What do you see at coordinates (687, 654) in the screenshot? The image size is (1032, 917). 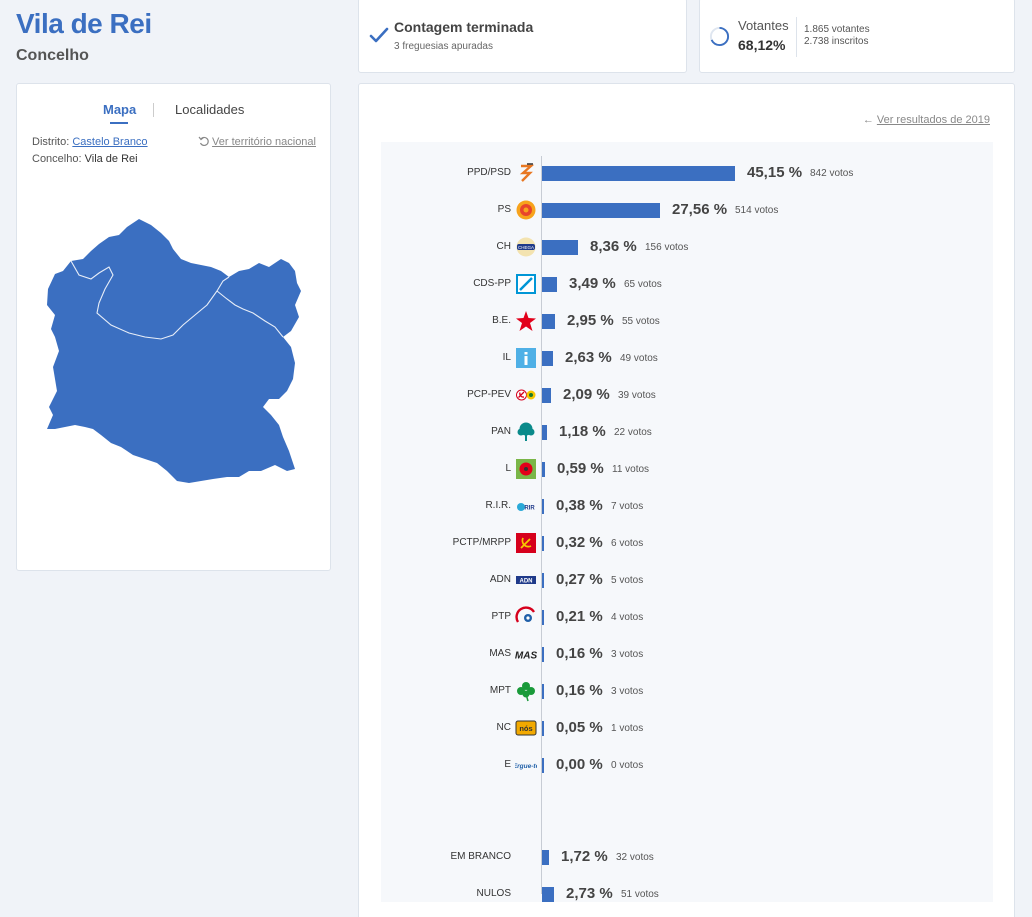 I see `result-row: MAS MAS 0,16 % 3 votos` at bounding box center [687, 654].